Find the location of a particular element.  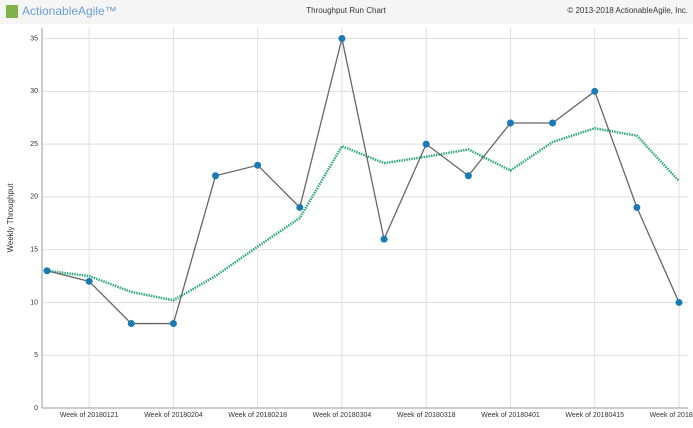

y-tick-label: 0 is located at coordinates (36, 408).